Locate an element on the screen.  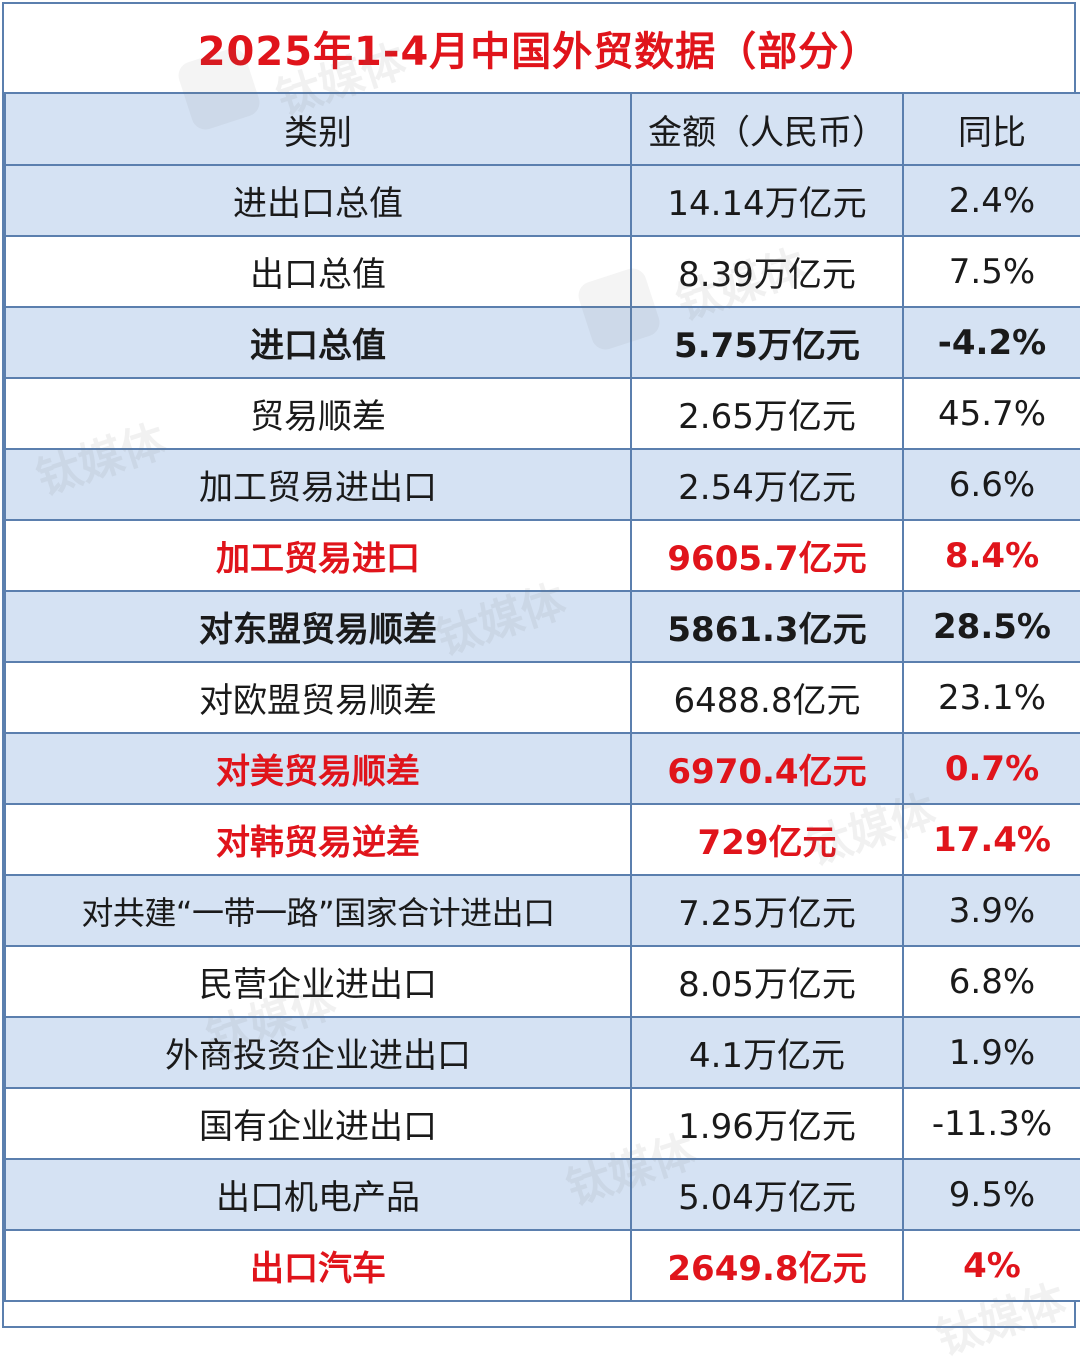
yoy-cell: -11.3% is located at coordinates (991, 1123).